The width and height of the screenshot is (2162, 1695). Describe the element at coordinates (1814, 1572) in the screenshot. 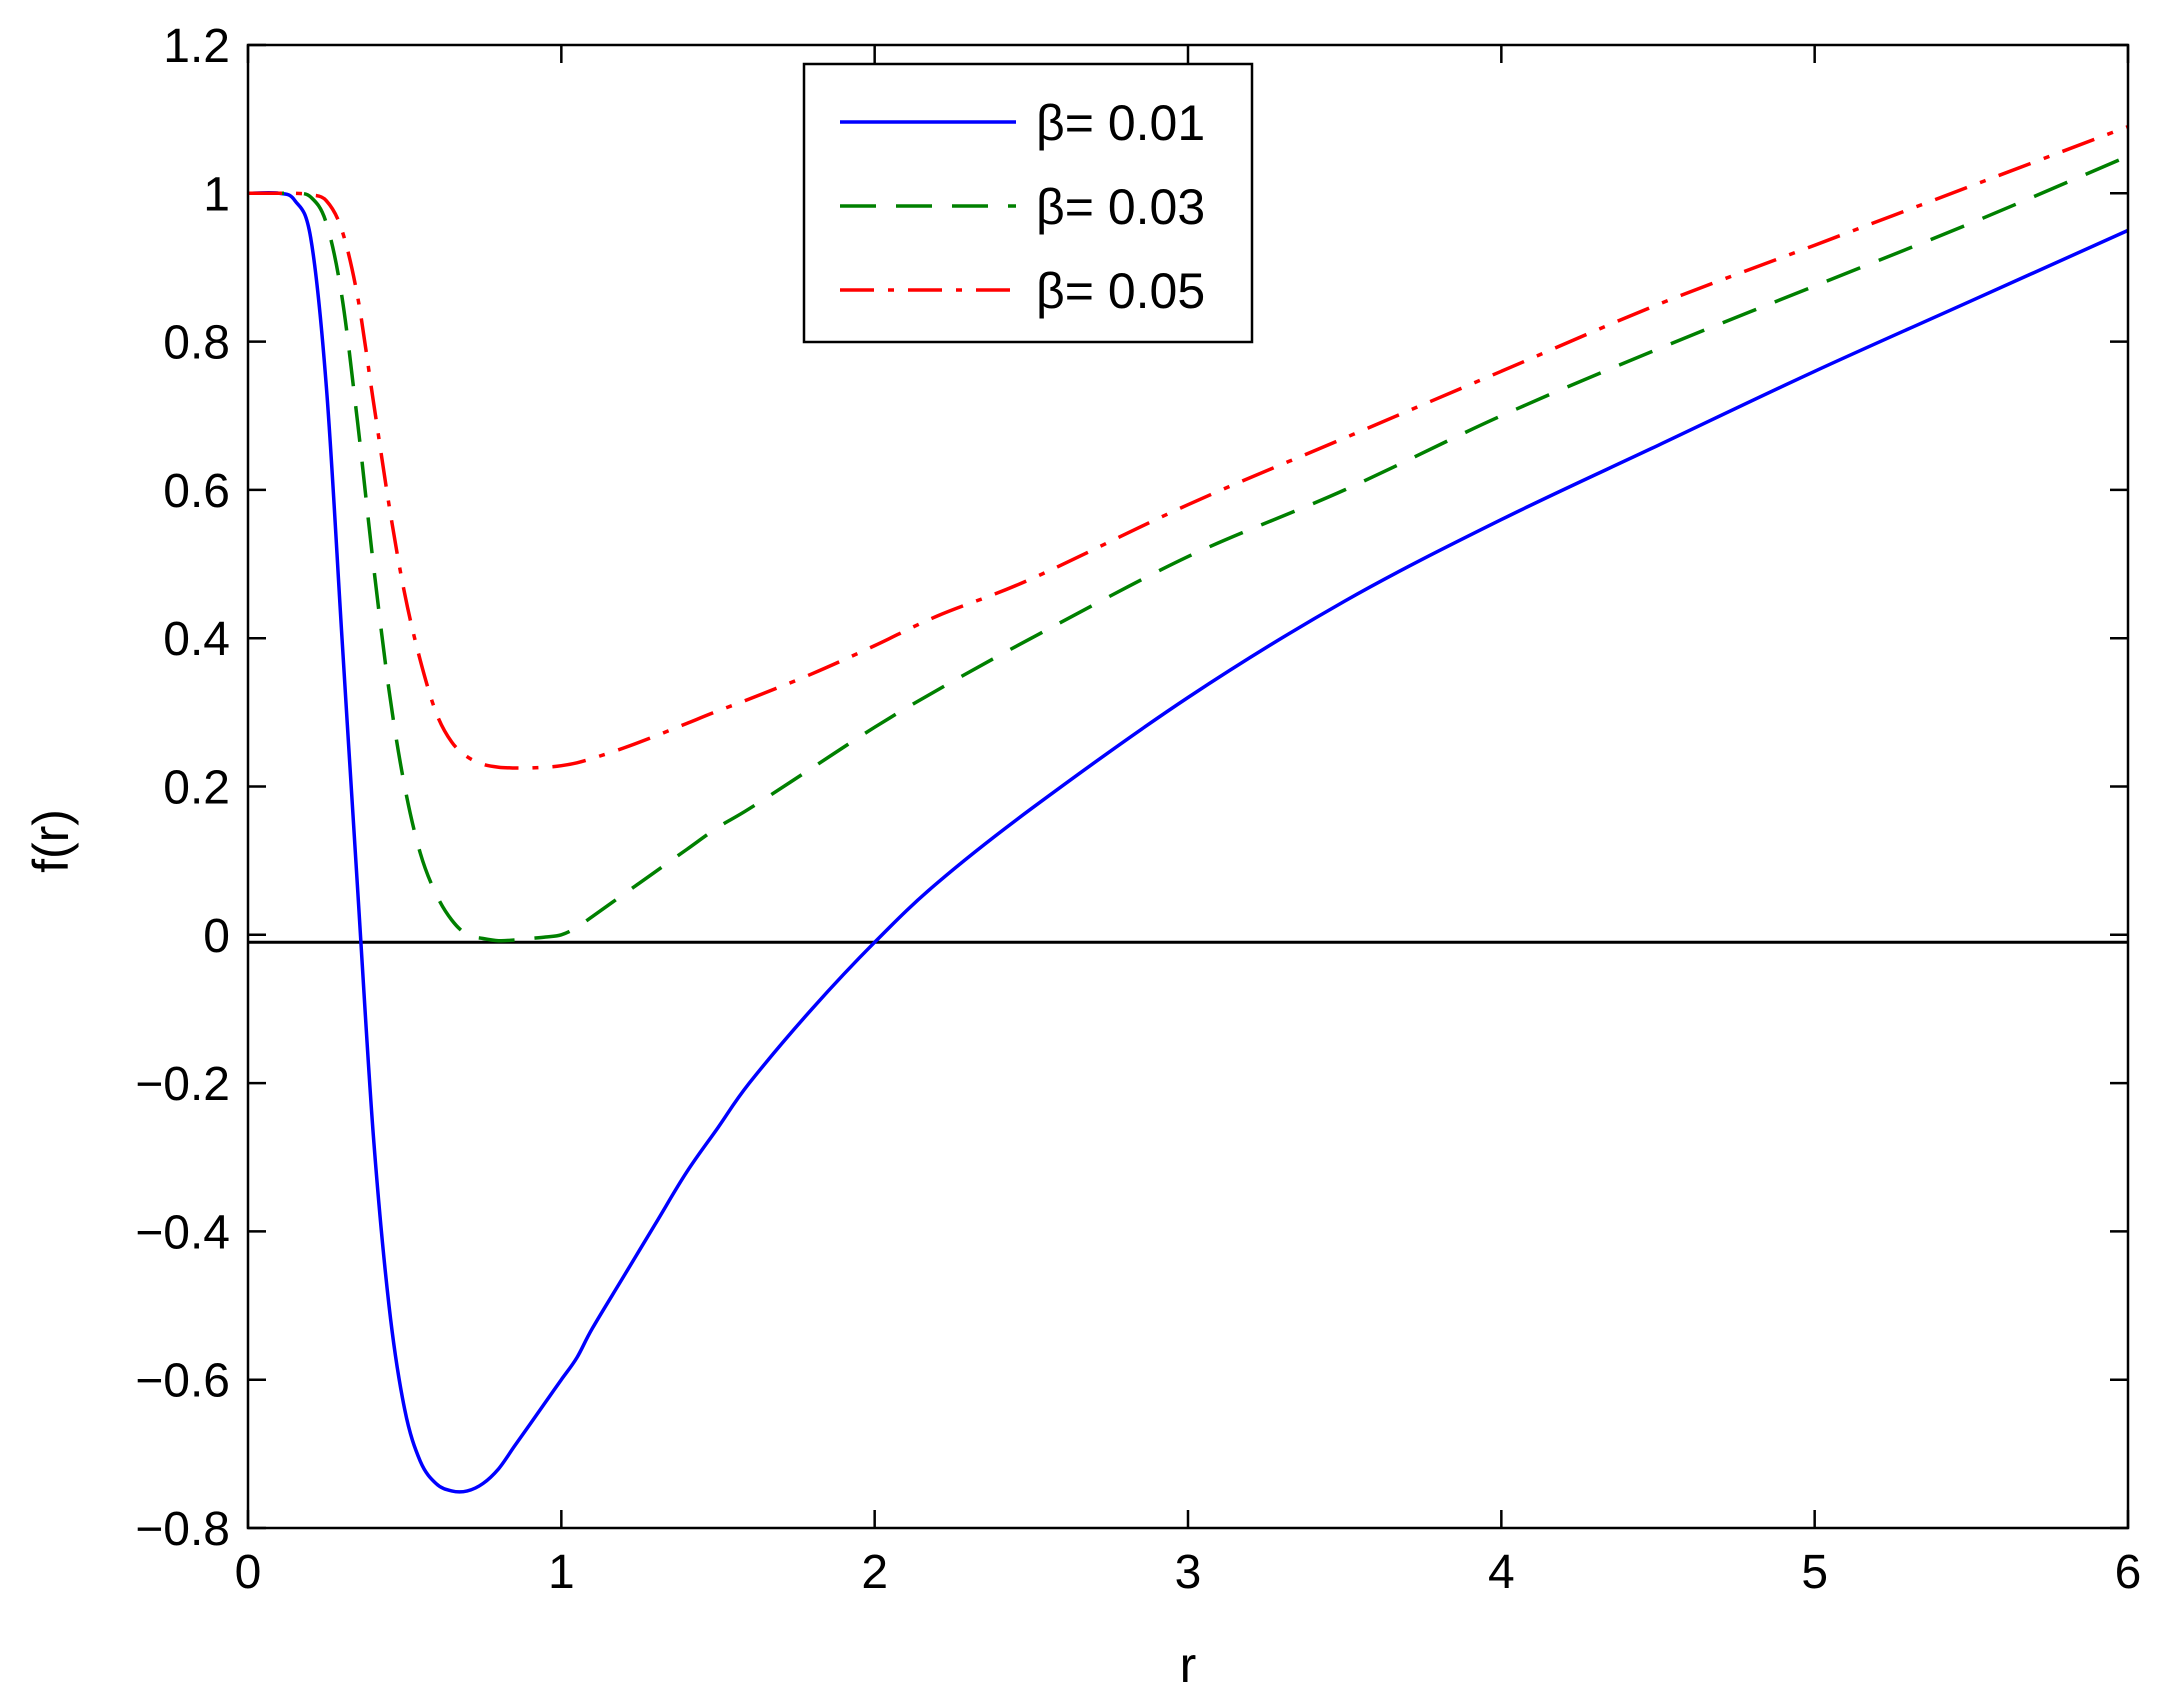

I see `x-tick-label: 5` at that location.